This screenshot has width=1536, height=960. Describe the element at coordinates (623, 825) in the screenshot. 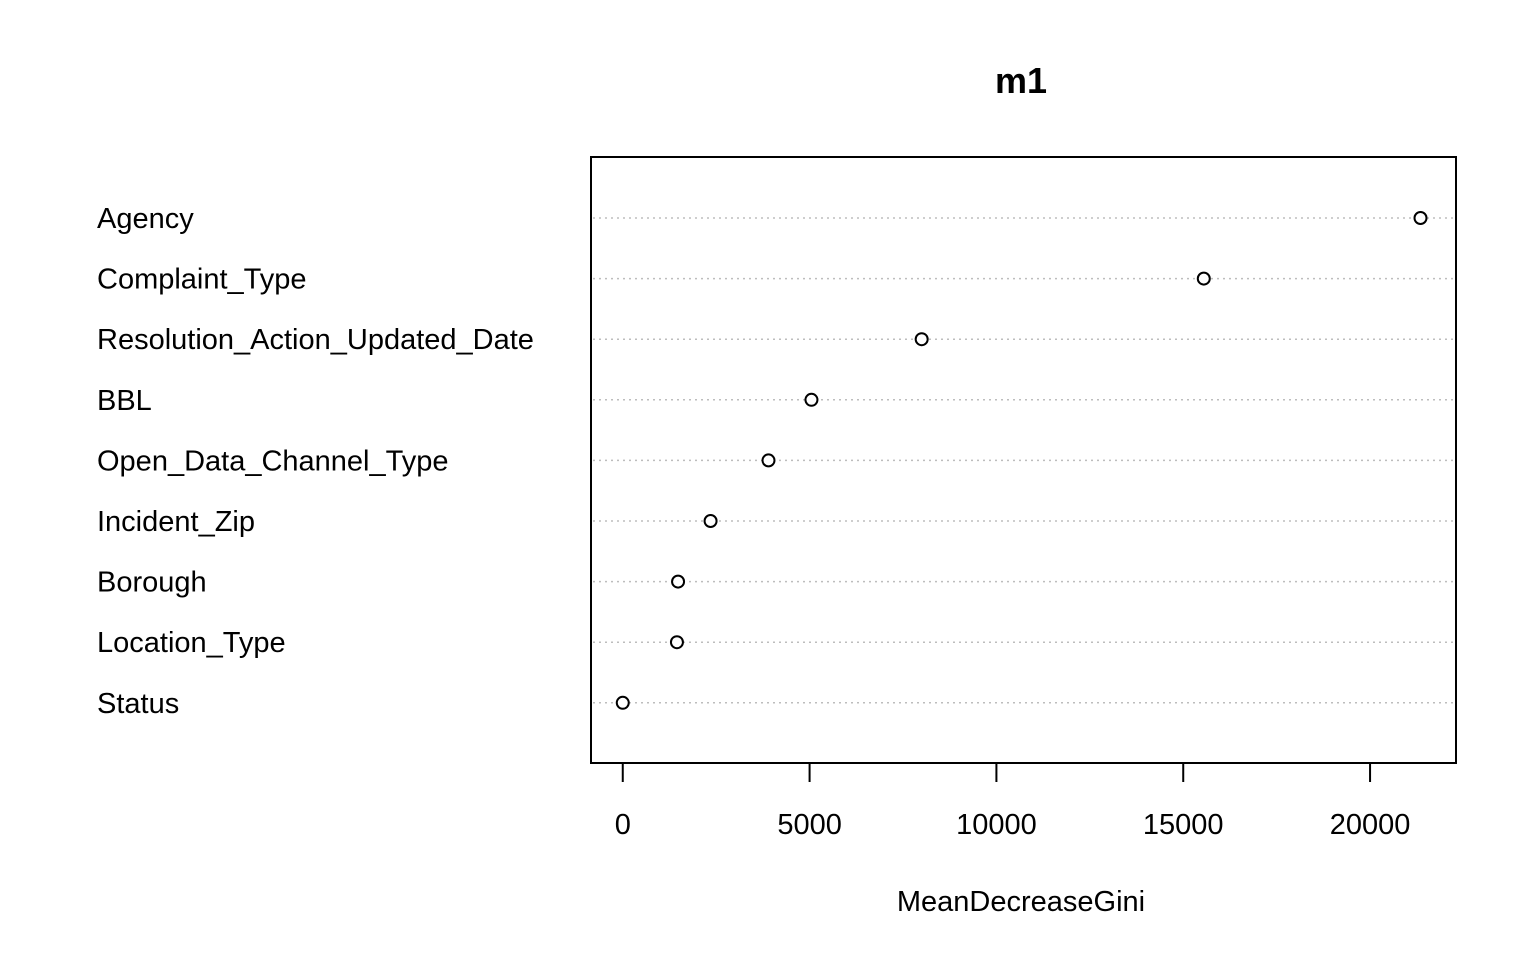

I see `x-tick-label: 0` at that location.